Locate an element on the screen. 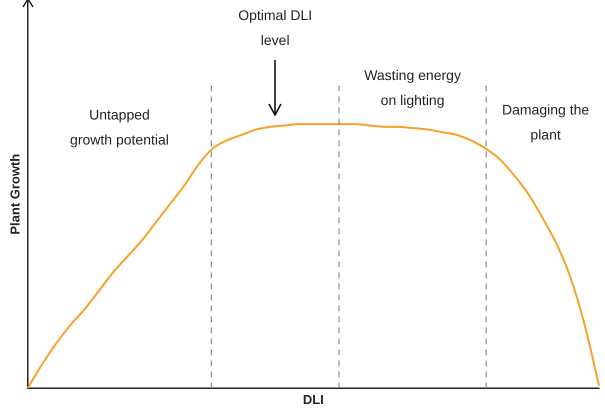  text: Wasting energy on lighting is located at coordinates (412, 87).